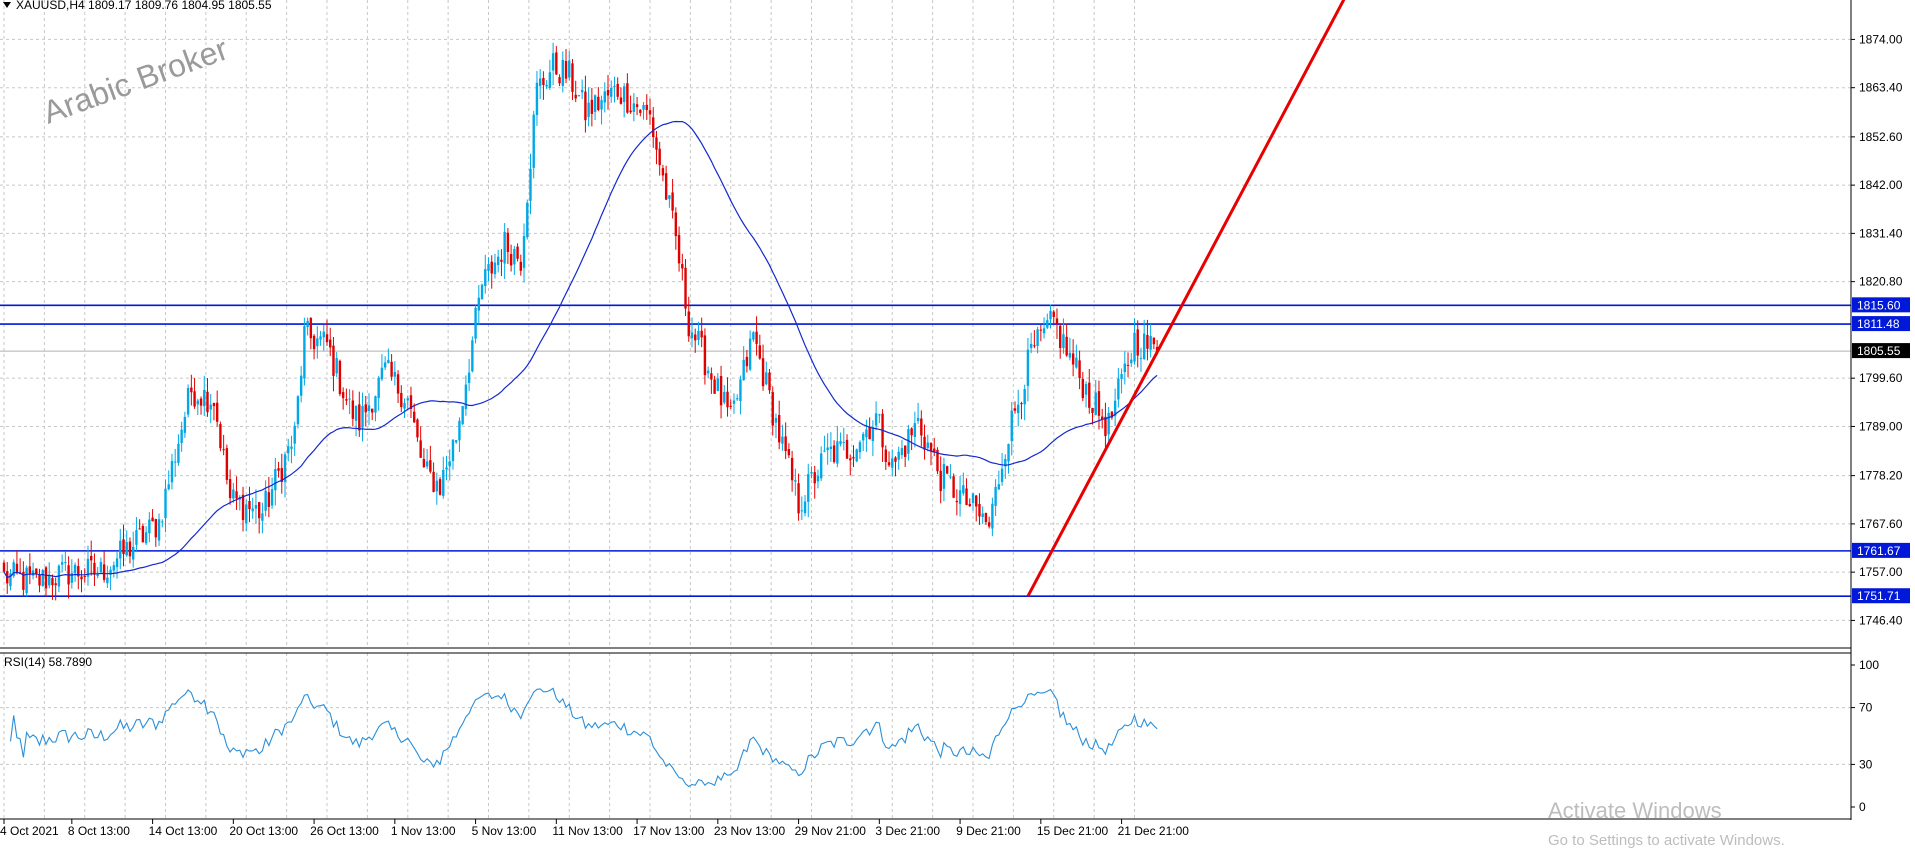  Describe the element at coordinates (7, 5) in the screenshot. I see `dropdown-triangle-icon` at that location.